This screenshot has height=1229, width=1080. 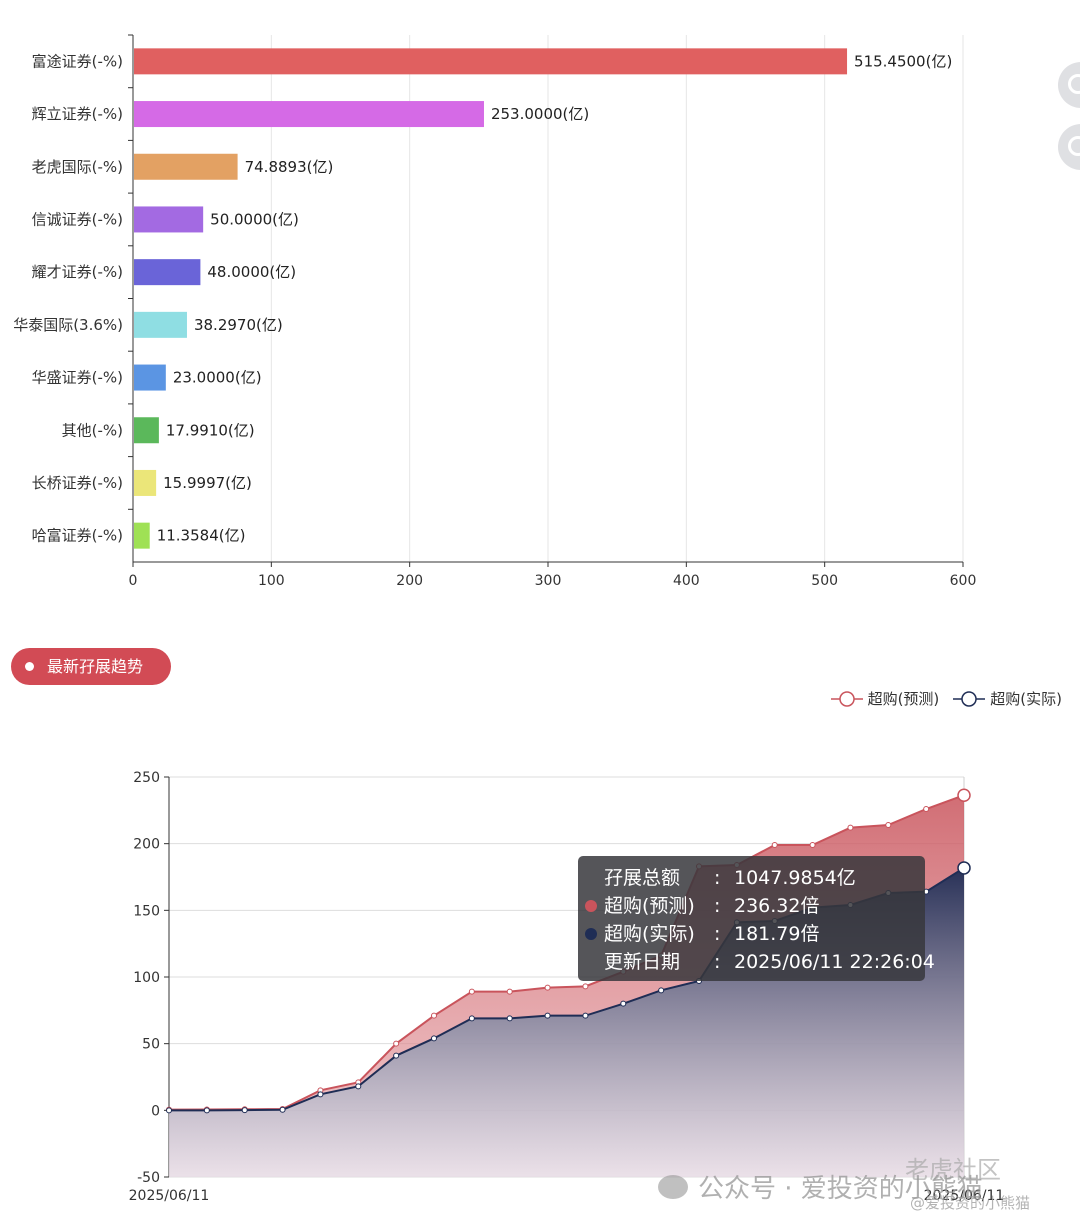 What do you see at coordinates (769, 962) in the screenshot?
I see `tooltip-row: 更新日期:2025/06/11 22:26:04` at bounding box center [769, 962].